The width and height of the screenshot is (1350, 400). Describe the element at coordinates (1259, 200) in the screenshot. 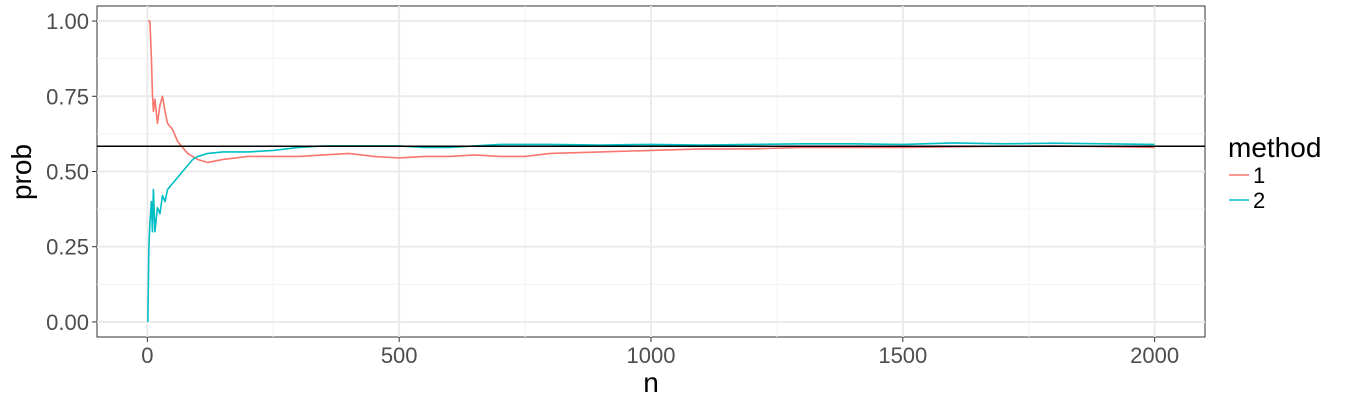

I see `legend-label-2: 2` at that location.